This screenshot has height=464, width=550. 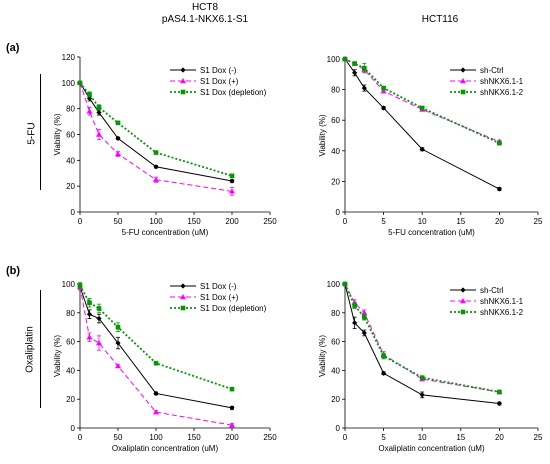 I want to click on panel-label-a: (a), so click(x=13, y=48).